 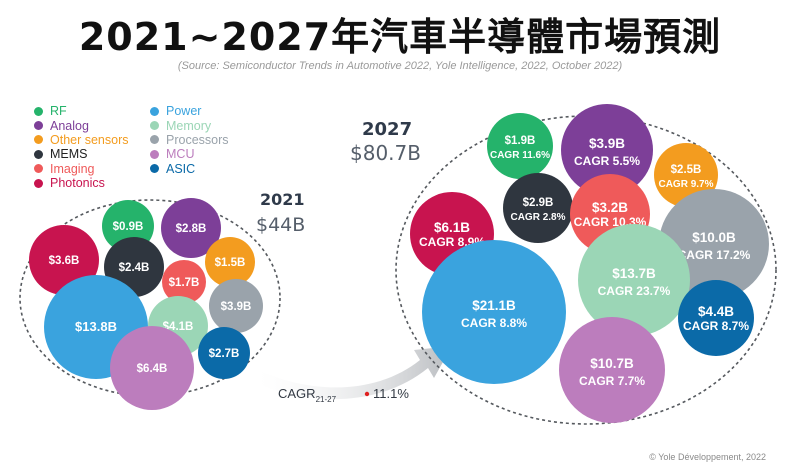 I want to click on bubble-value-label: $0.9B, so click(x=128, y=227).